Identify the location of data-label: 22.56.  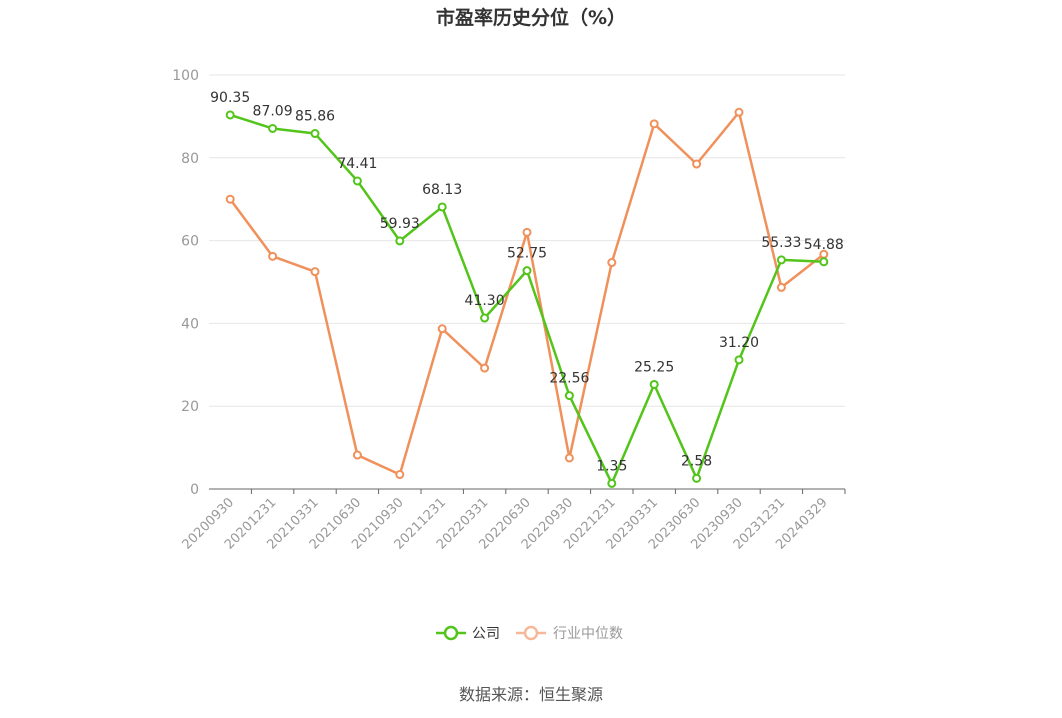
(569, 379).